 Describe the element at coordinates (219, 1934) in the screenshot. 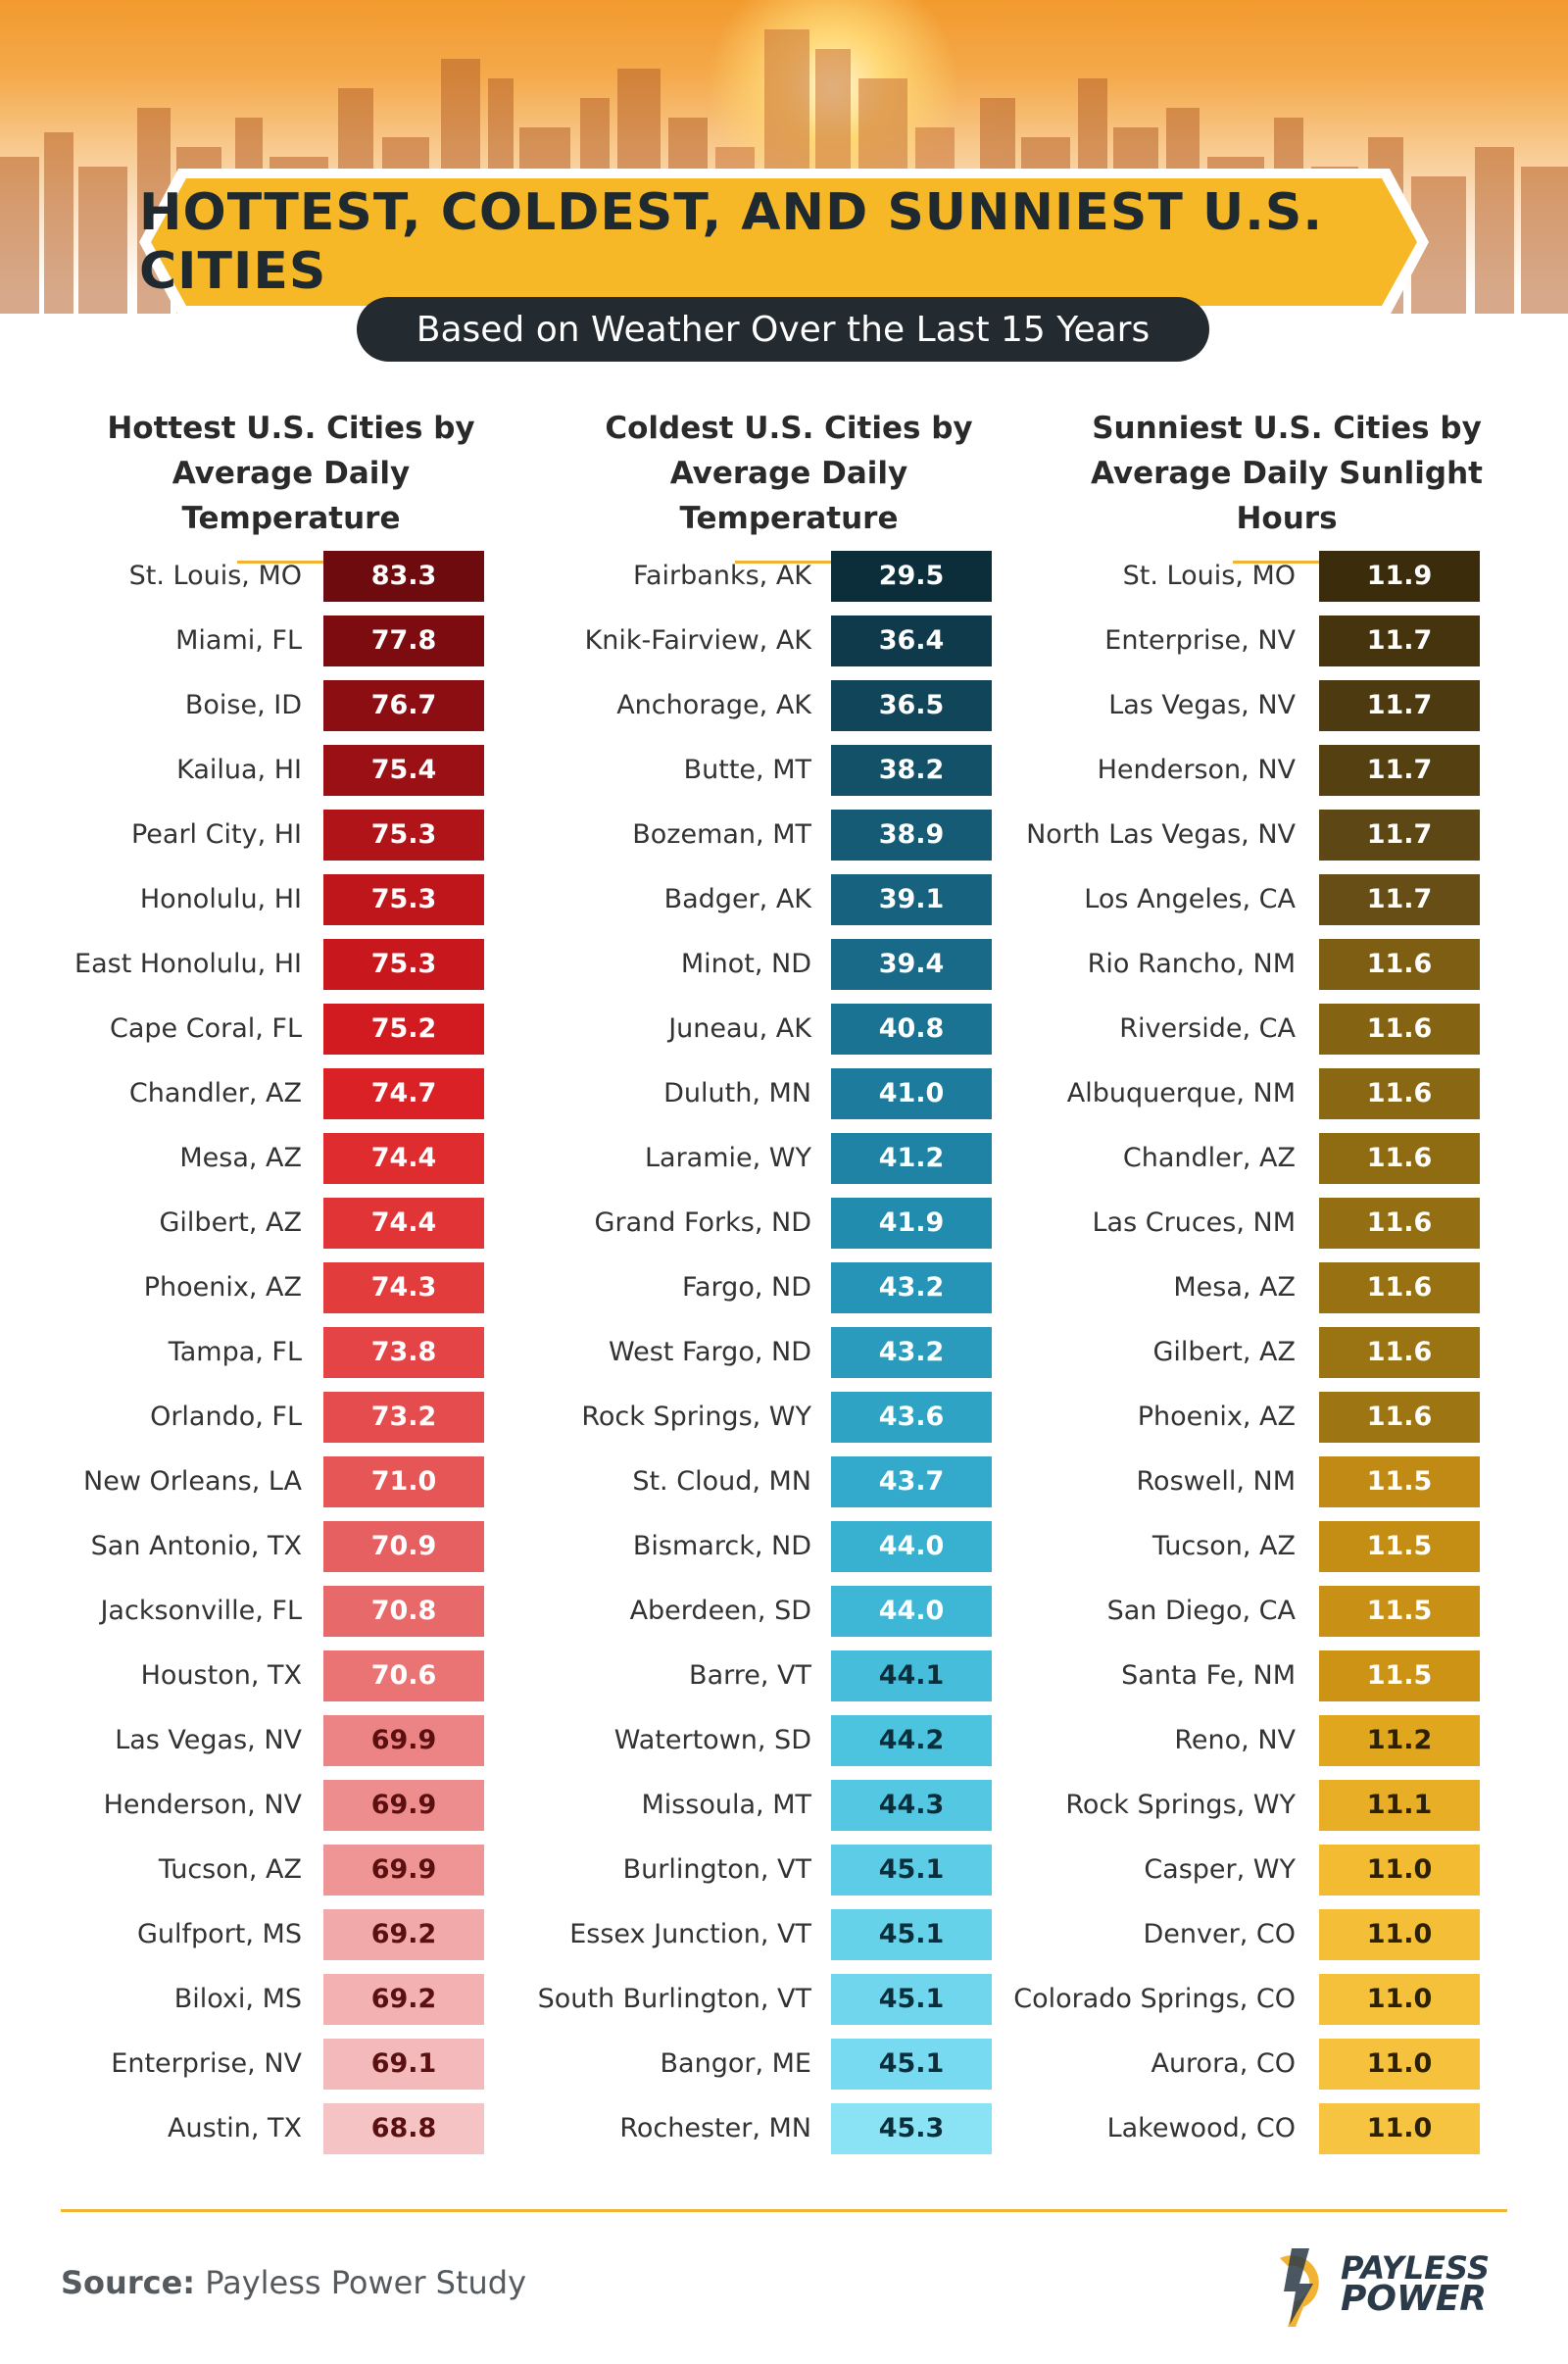

I see `hottest-city-label: Gulfport, MS` at that location.